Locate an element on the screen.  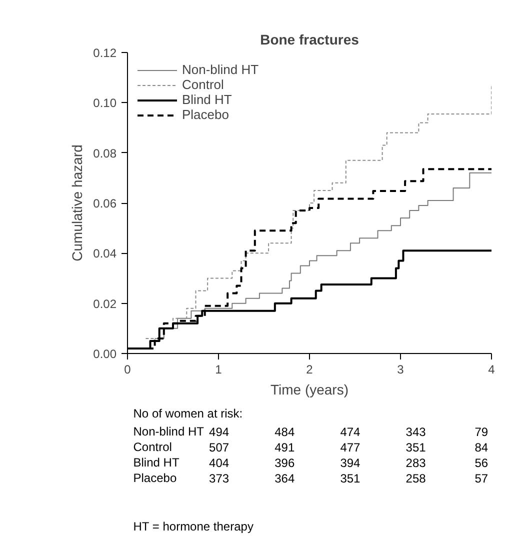
y-tick-label: 0.00 is located at coordinates (105, 354).